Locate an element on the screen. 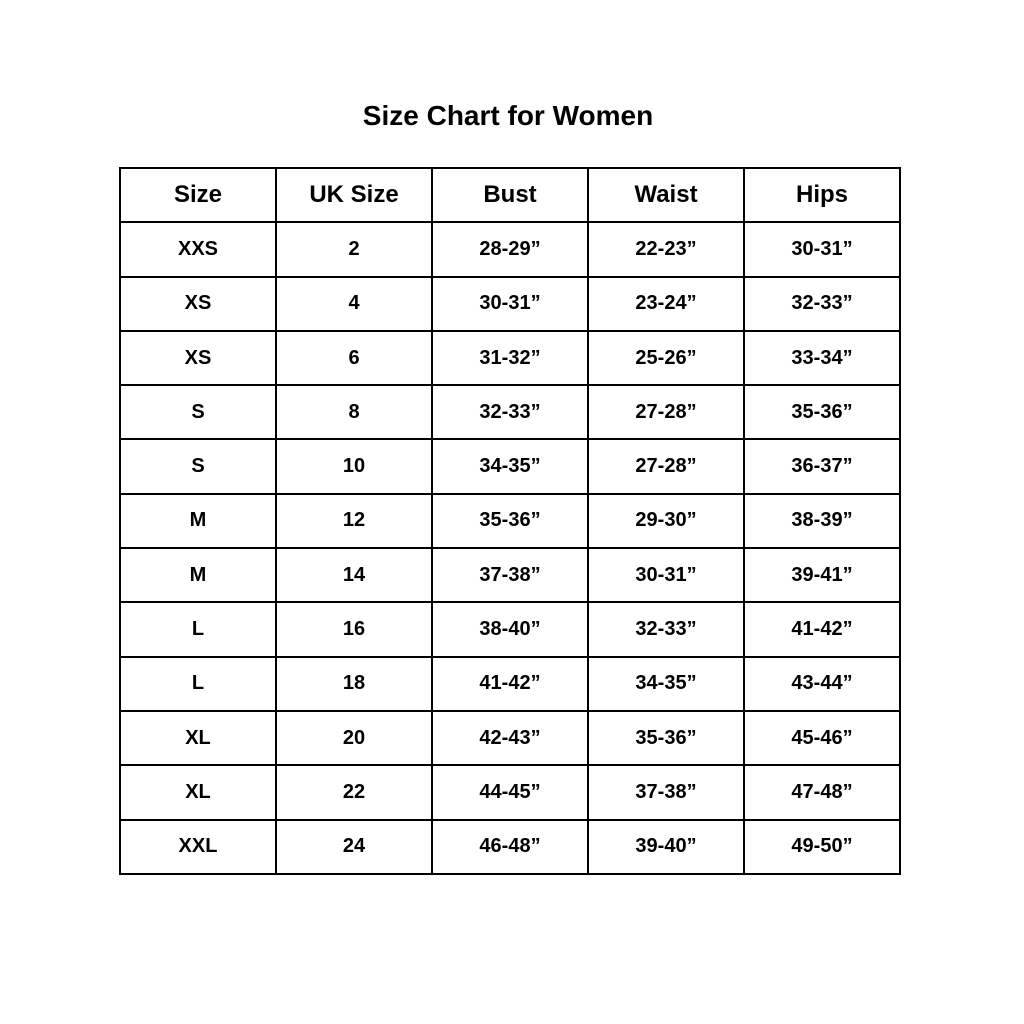 The height and width of the screenshot is (1024, 1024). cell-uk-size: 22 is located at coordinates (354, 792).